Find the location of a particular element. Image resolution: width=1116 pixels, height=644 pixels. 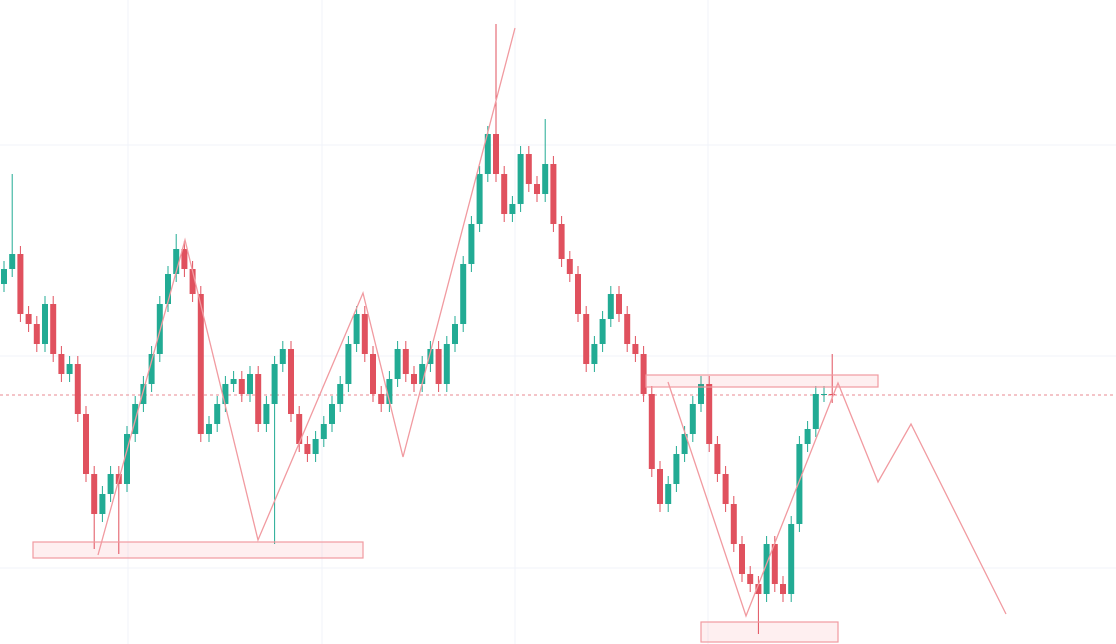

resistance-zone is located at coordinates (762, 381).